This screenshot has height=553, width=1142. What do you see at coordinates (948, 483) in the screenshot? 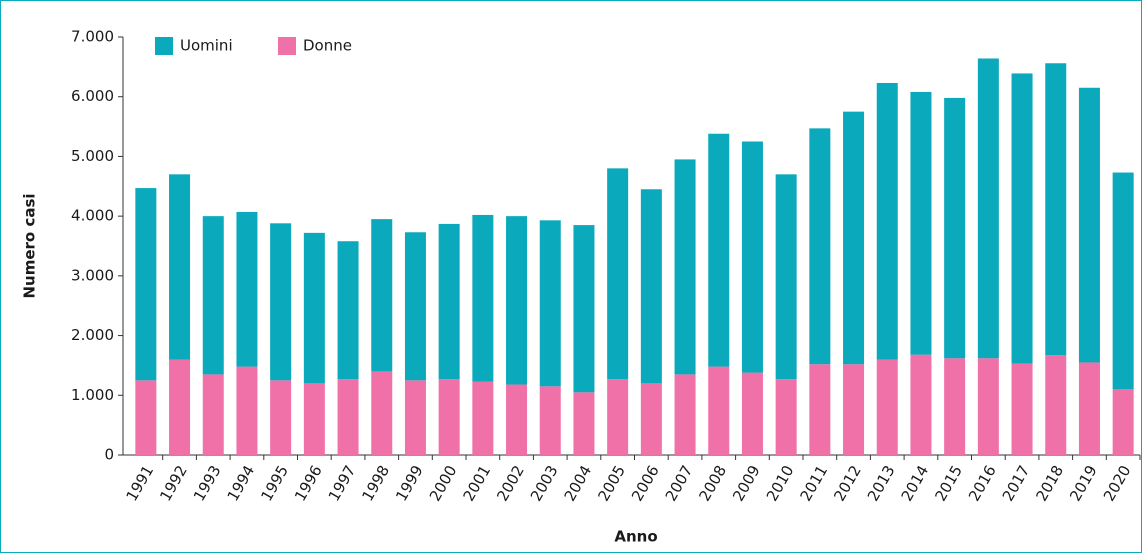
I see `x-tick-label: 2015` at bounding box center [948, 483].